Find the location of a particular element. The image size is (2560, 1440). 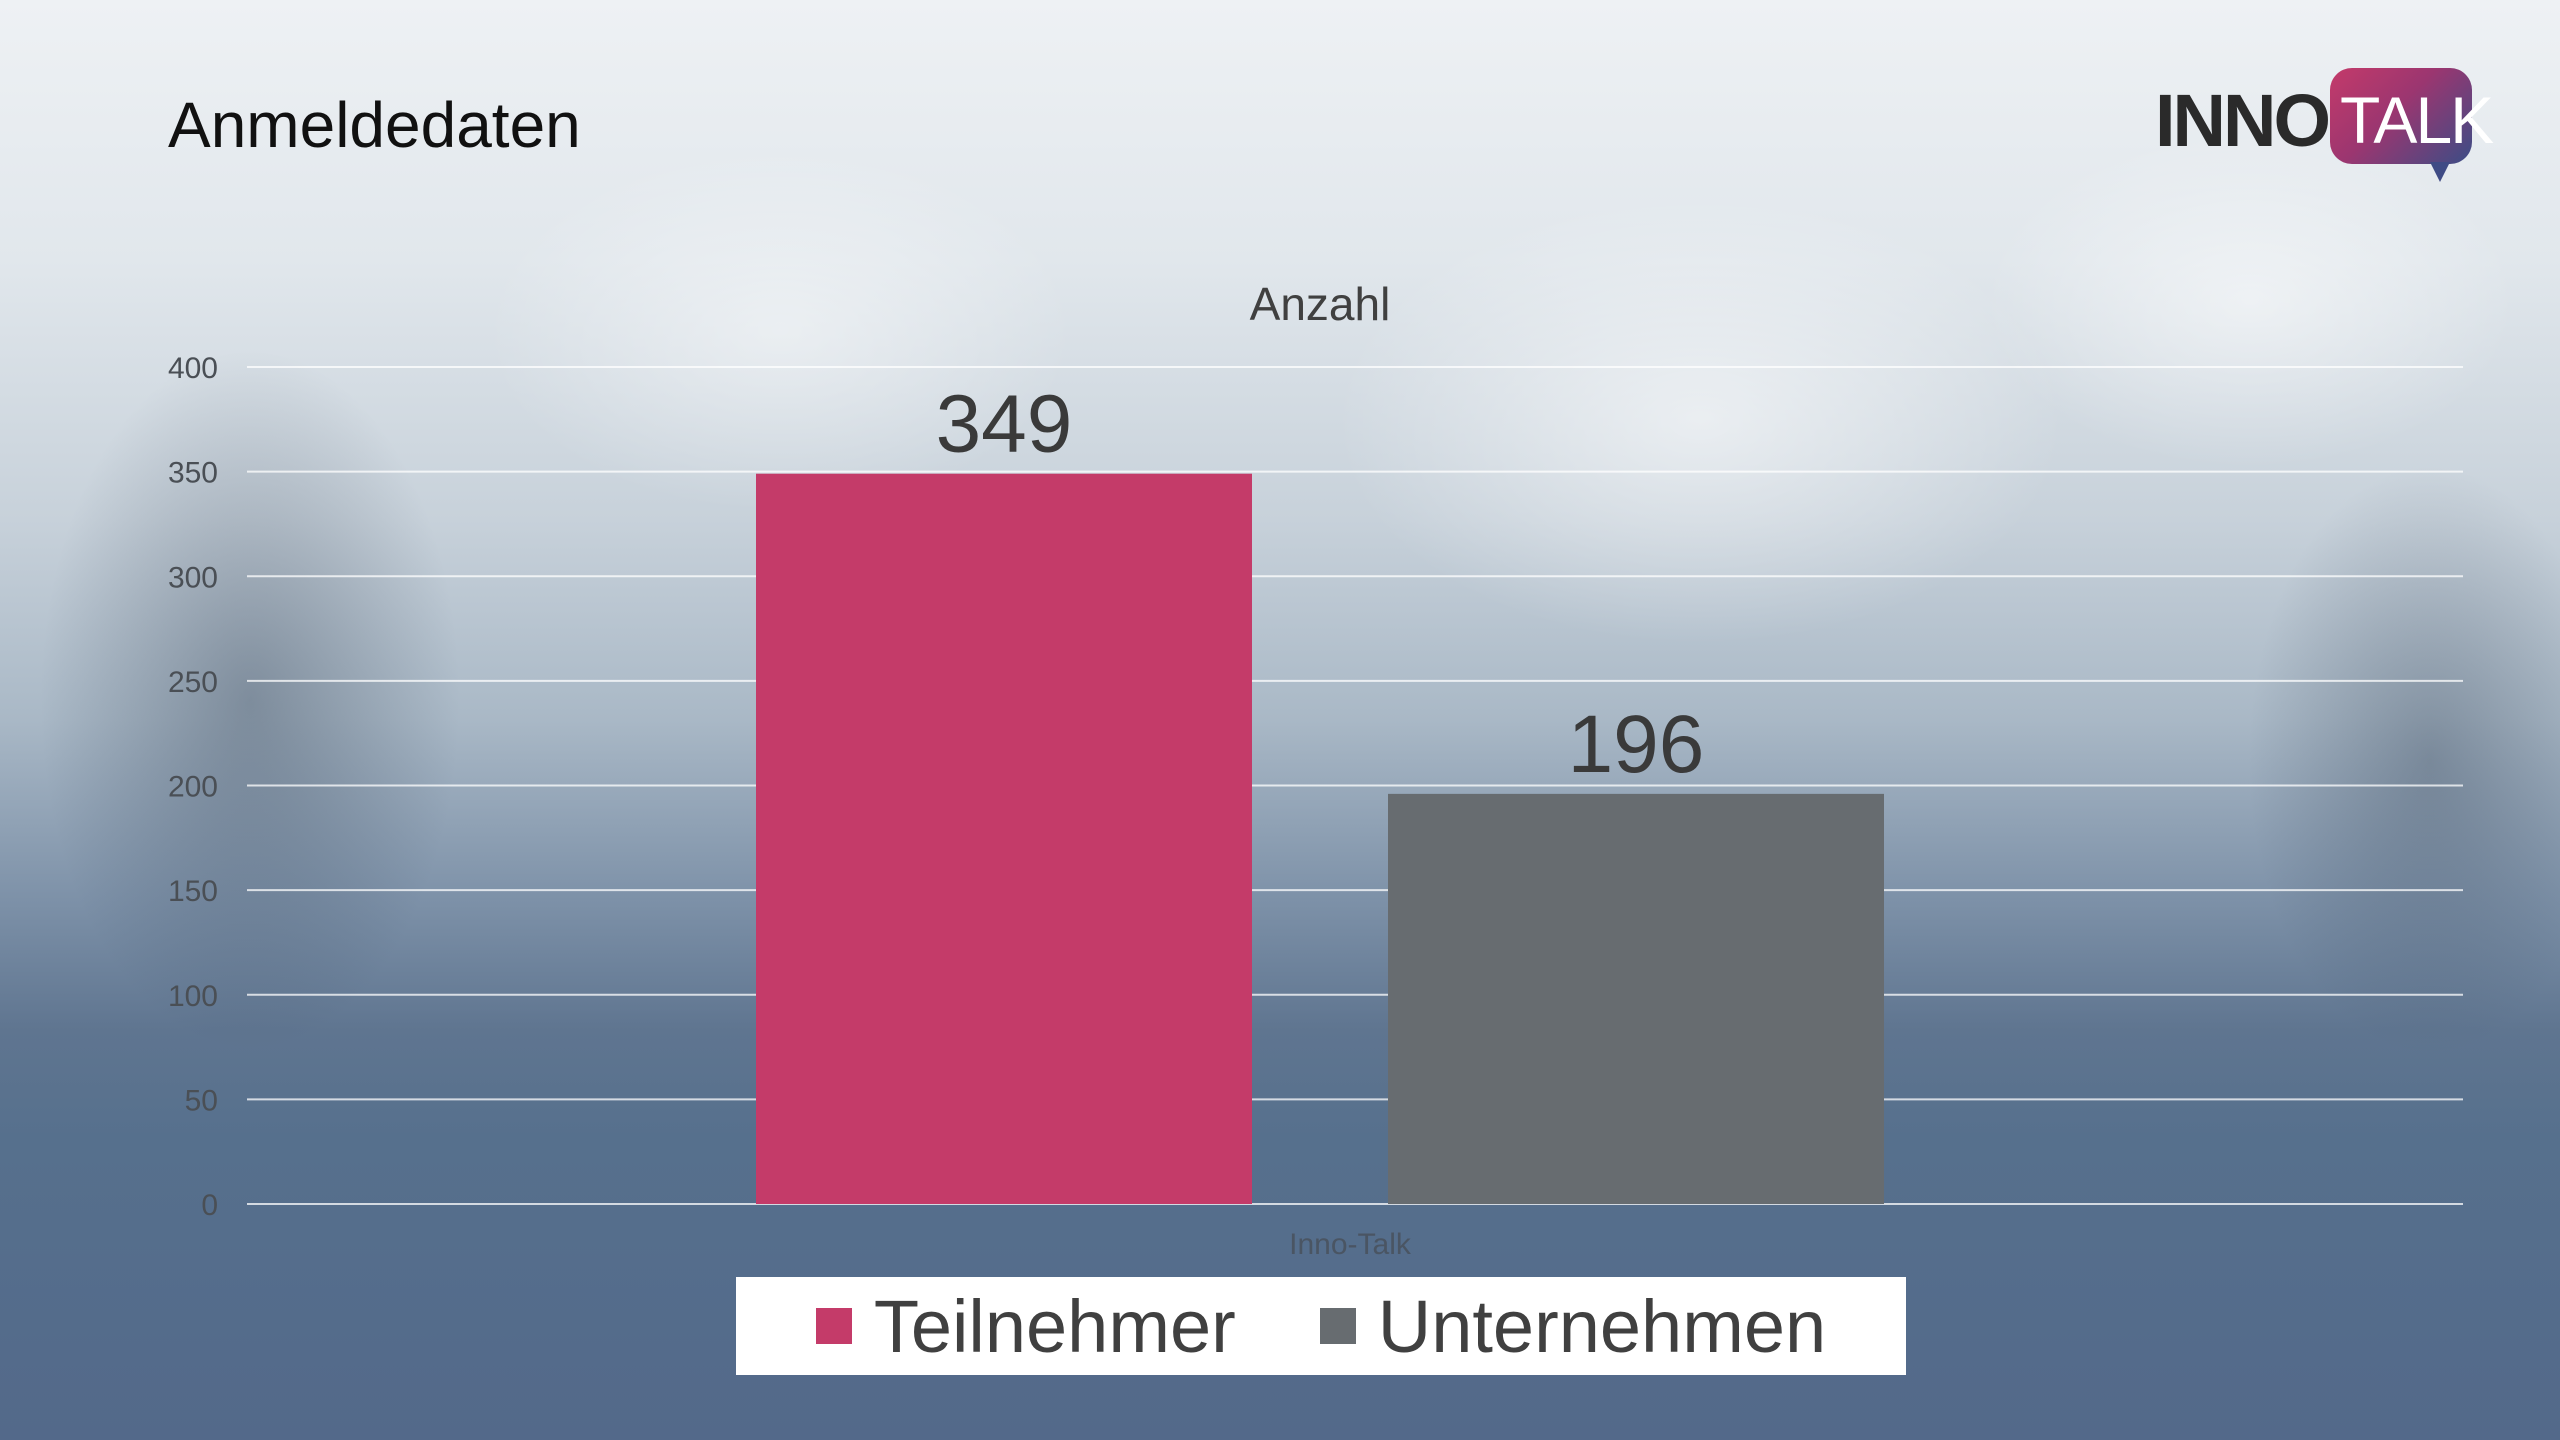

page-title: Anmeldedaten is located at coordinates (374, 125).